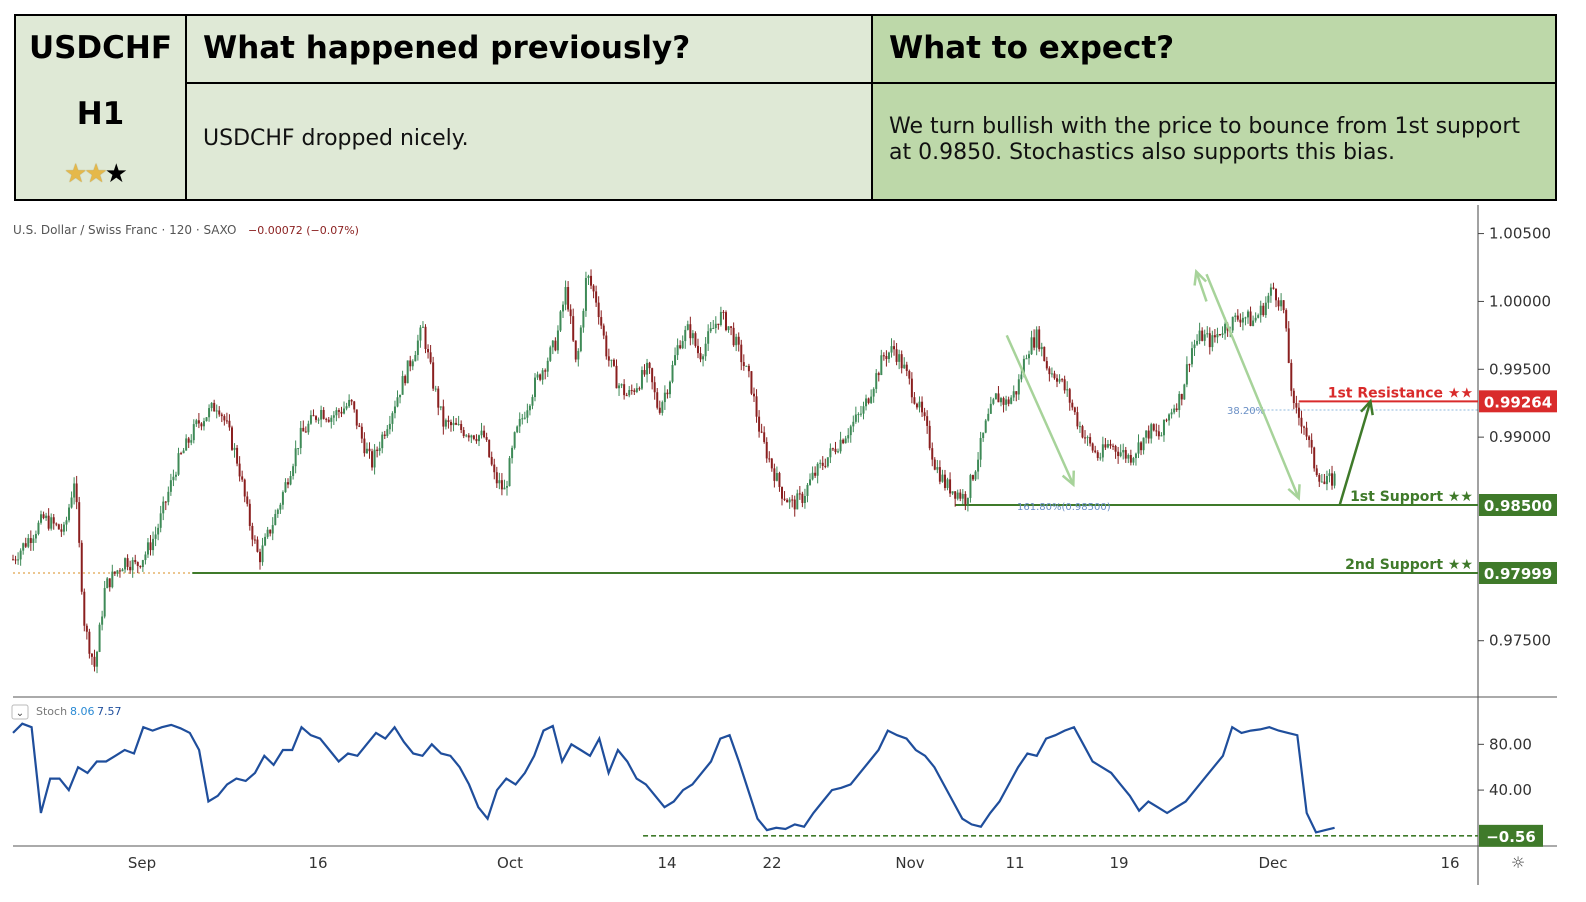 Image resolution: width=1586 pixels, height=902 pixels. Describe the element at coordinates (447, 48) in the screenshot. I see `previous-title: What happened previously?` at that location.